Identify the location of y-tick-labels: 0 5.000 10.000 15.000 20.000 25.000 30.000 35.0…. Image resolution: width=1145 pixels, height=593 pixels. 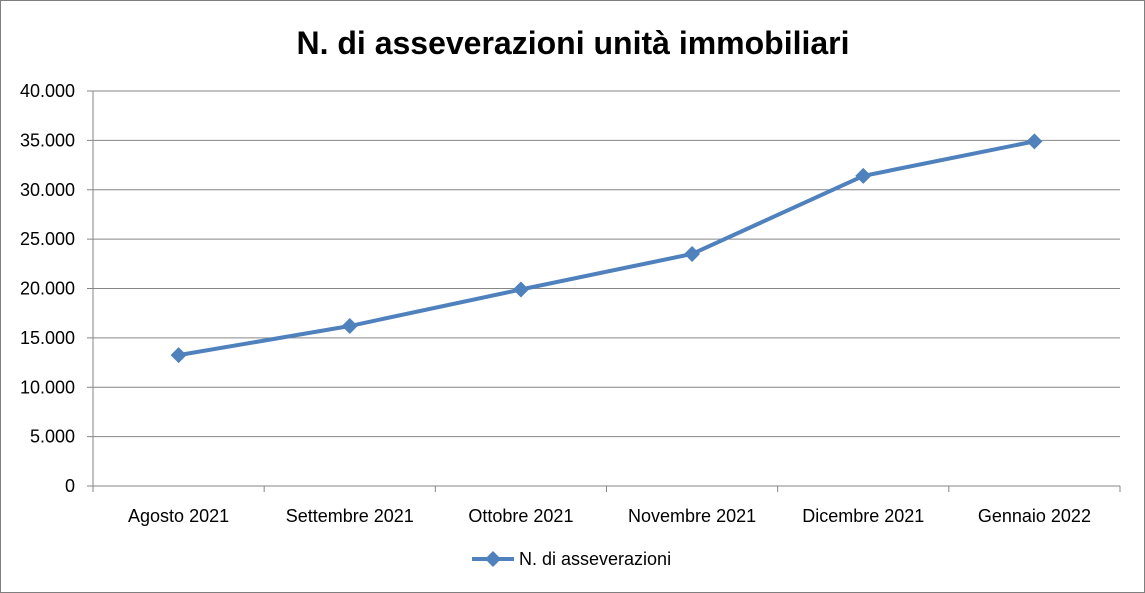
(47, 288).